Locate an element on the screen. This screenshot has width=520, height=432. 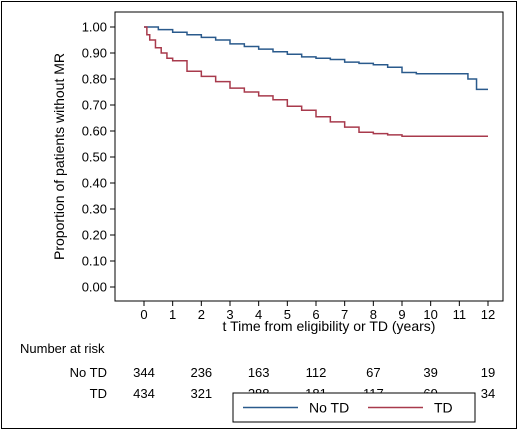
y-tick-label: 0.40 is located at coordinates (94, 183).